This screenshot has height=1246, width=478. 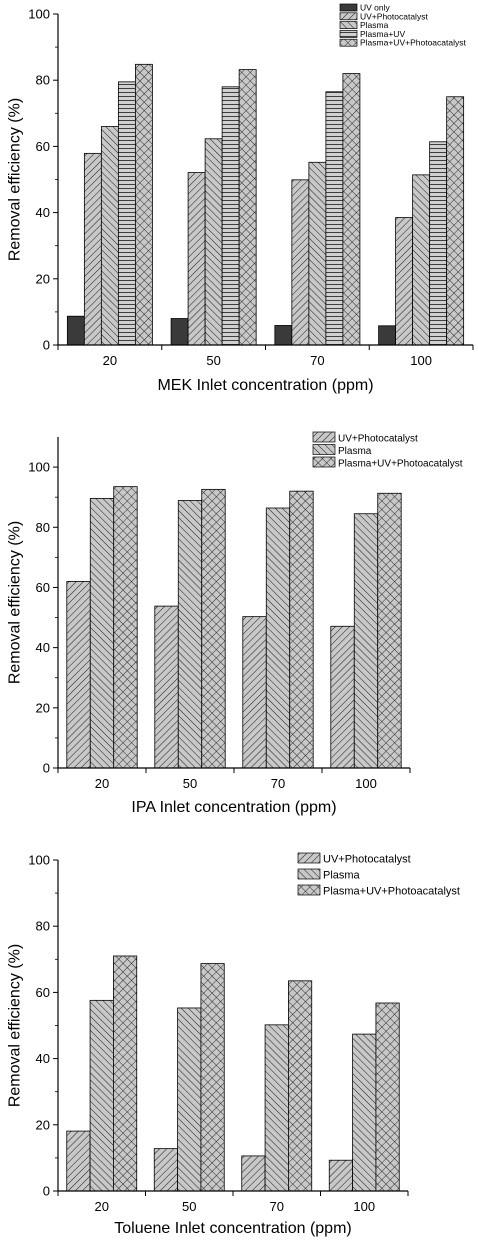 What do you see at coordinates (102, 783) in the screenshot?
I see `x-tick-label: 20` at bounding box center [102, 783].